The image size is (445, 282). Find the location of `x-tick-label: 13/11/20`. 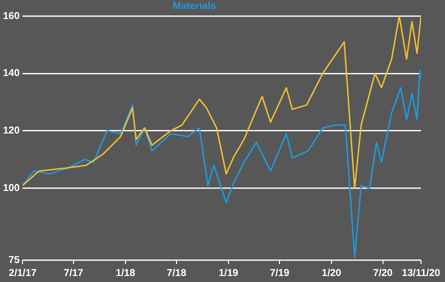

x-tick-label: 13/11/20 is located at coordinates (421, 273).